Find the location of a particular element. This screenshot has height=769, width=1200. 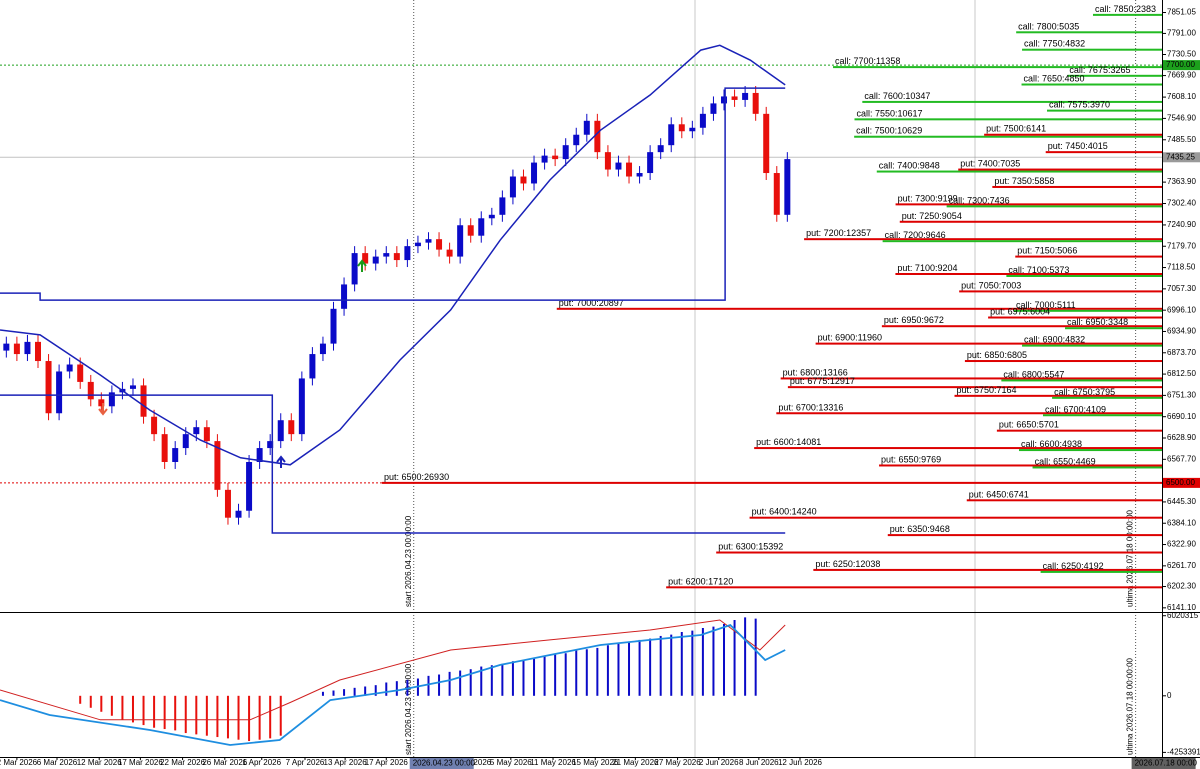

price-mark-label: 6500.00 is located at coordinates (1180, 482).